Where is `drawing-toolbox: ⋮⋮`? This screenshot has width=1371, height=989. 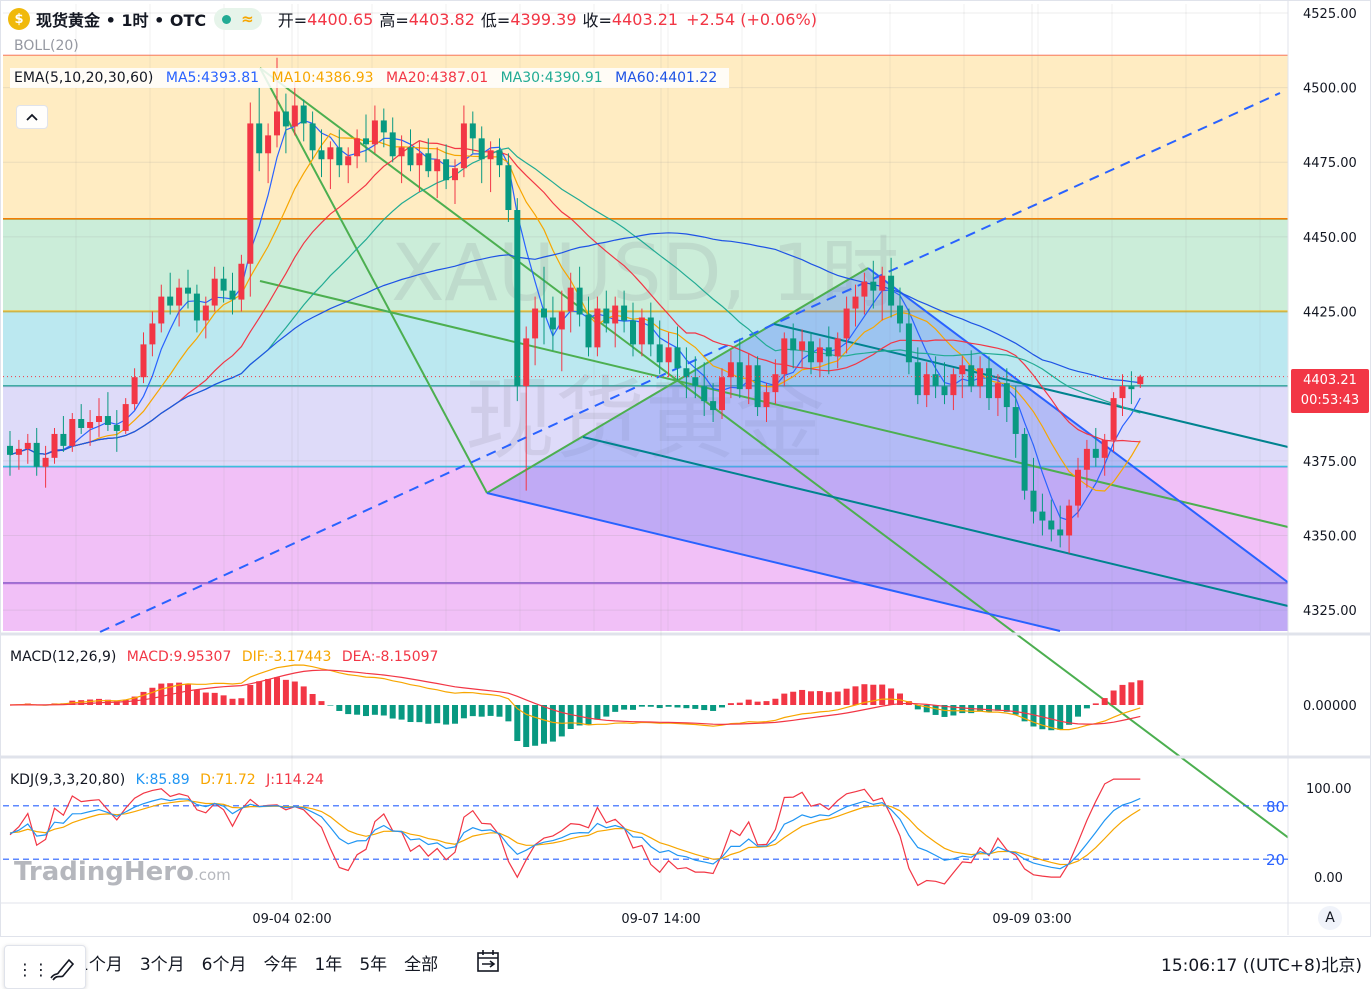
drawing-toolbox: ⋮⋮ is located at coordinates (45, 967).